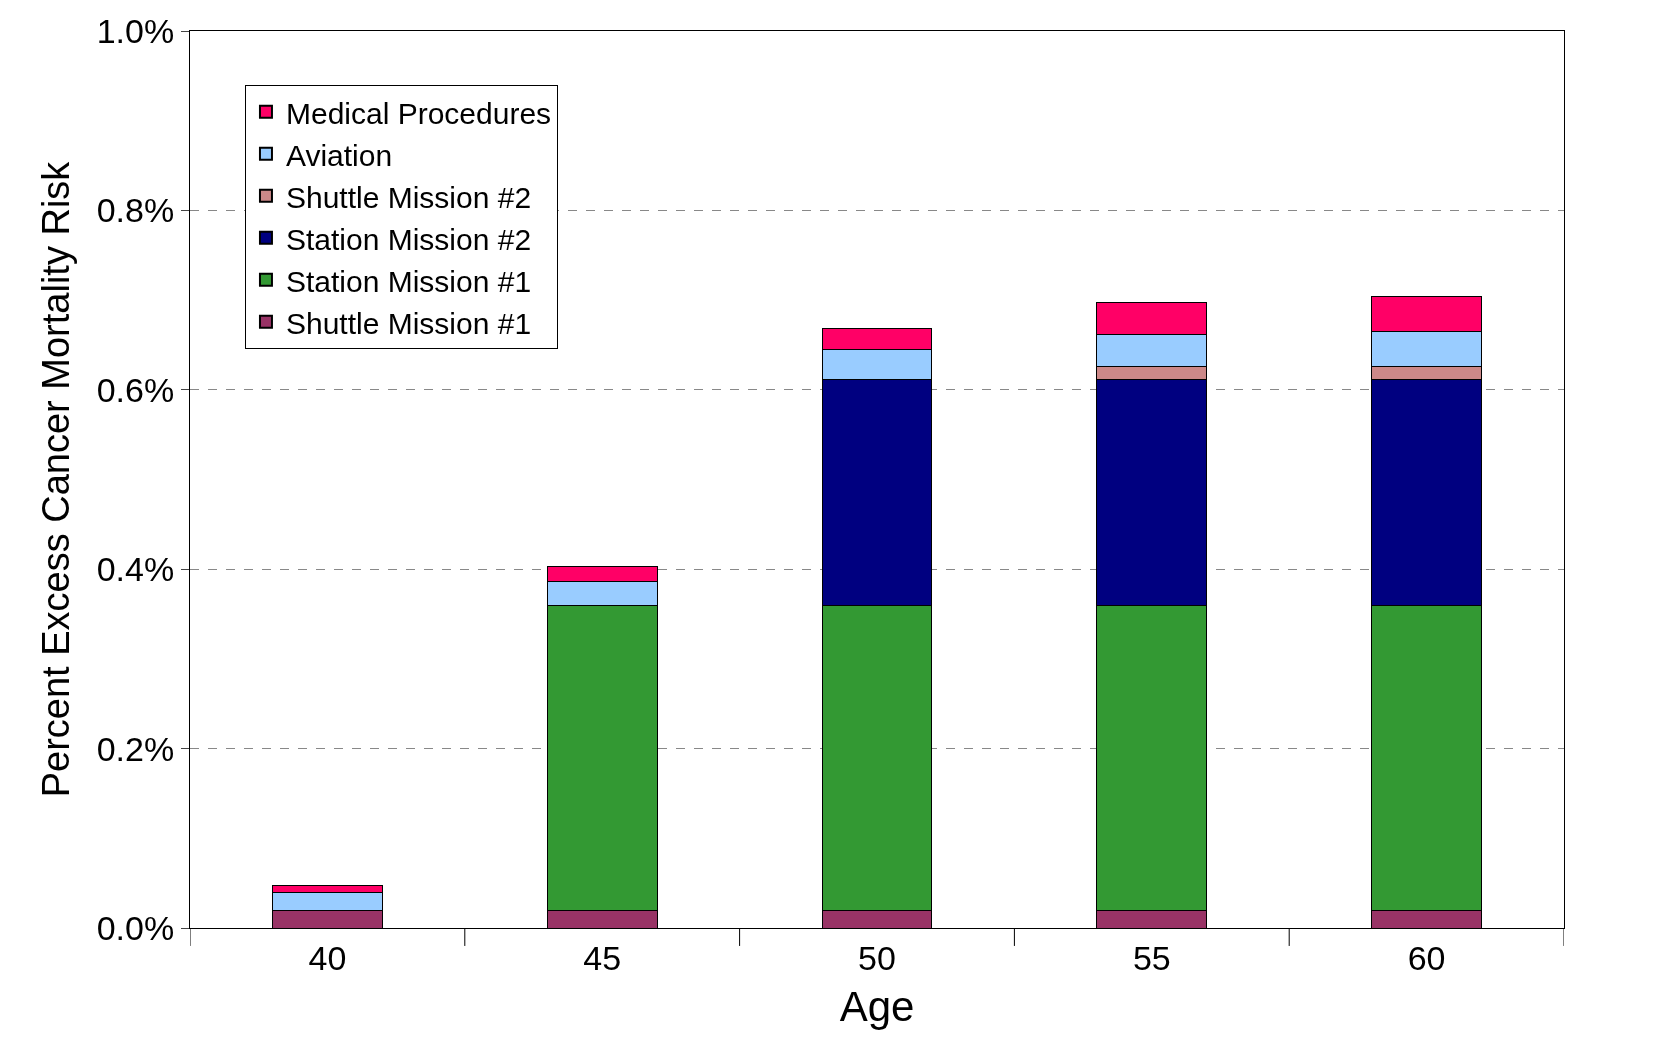 This screenshot has height=1038, width=1654. What do you see at coordinates (135, 927) in the screenshot?
I see `y-tick-label: 0.0%` at bounding box center [135, 927].